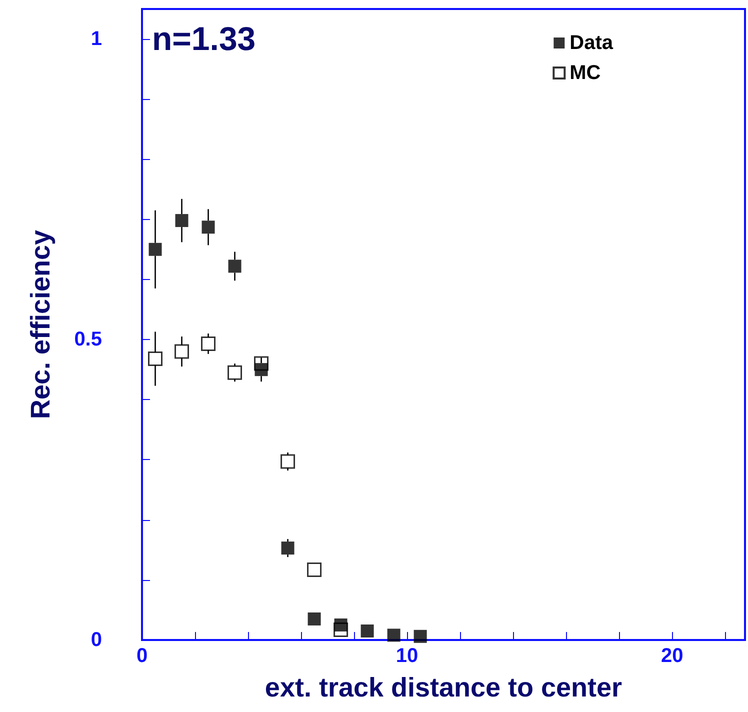 The height and width of the screenshot is (712, 748). What do you see at coordinates (407, 656) in the screenshot?
I see `x-tick-label: 10` at bounding box center [407, 656].